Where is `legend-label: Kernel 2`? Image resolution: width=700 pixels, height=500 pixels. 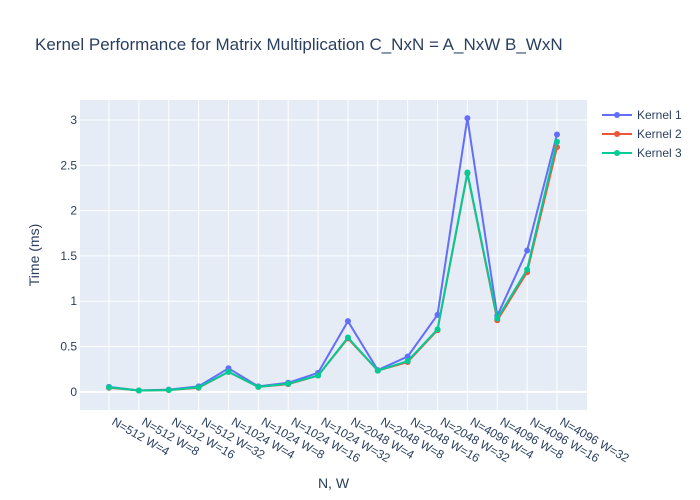
legend-label: Kernel 2 is located at coordinates (659, 134).